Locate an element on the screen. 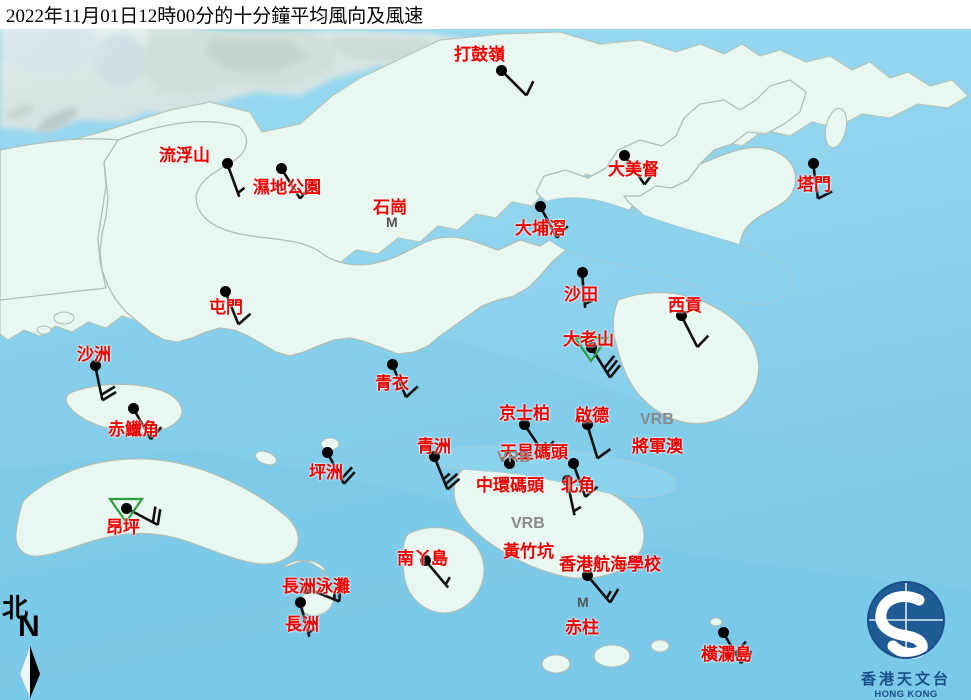 This screenshot has width=971, height=700. north-arrow-icon is located at coordinates (30, 672).